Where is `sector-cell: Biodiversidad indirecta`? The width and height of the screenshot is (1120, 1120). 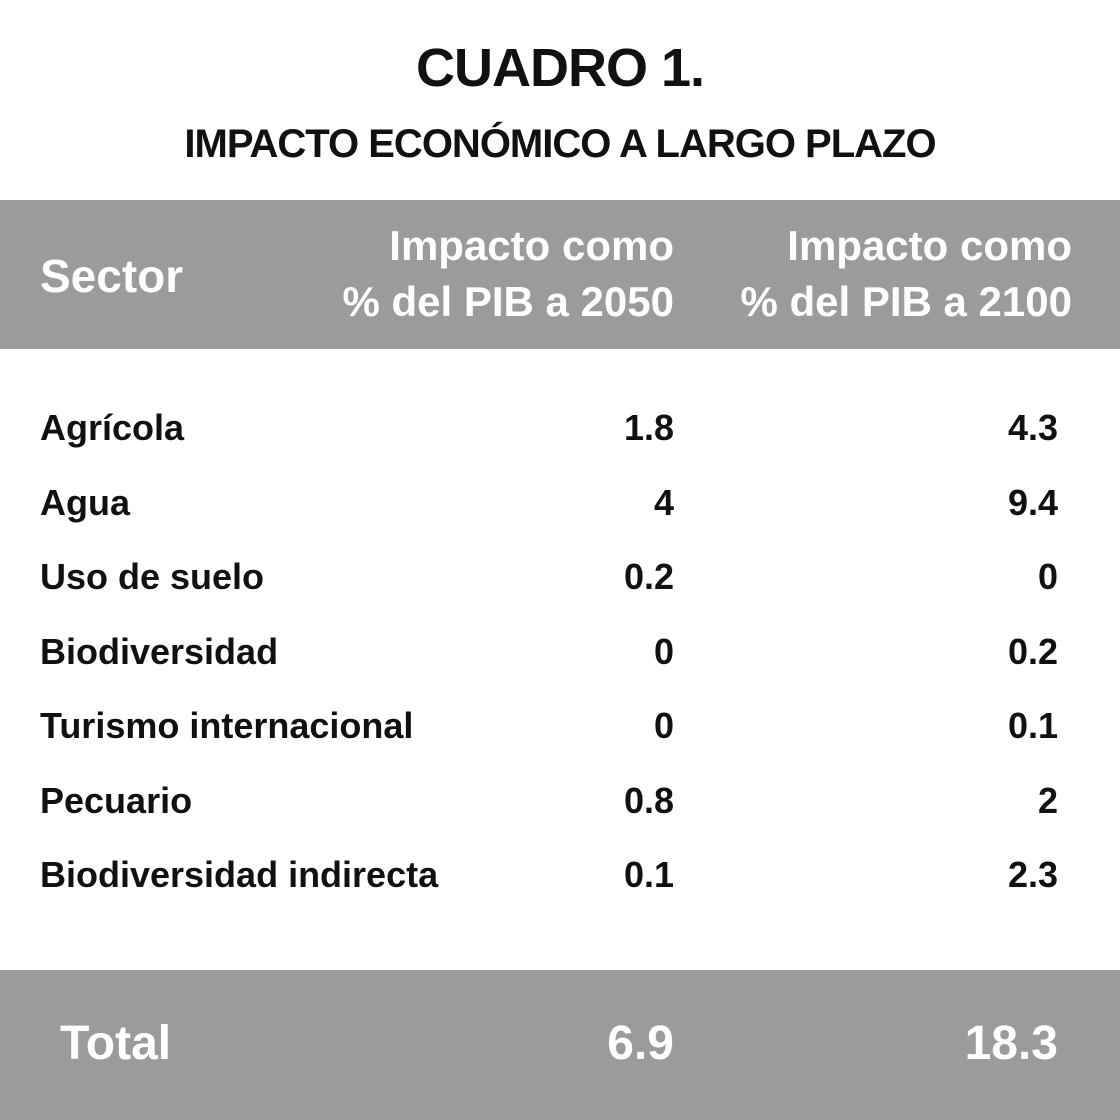
sector-cell: Biodiversidad indirecta is located at coordinates (239, 874).